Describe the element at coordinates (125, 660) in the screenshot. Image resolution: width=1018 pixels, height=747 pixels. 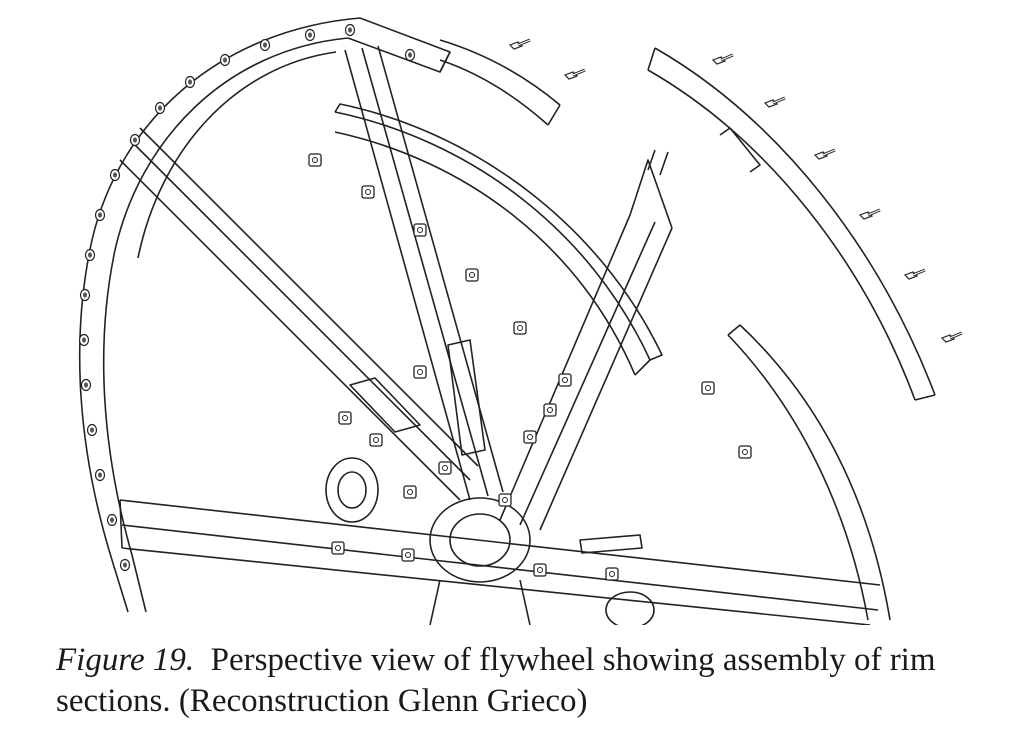
I see `figure-label: Figure 19.` at that location.